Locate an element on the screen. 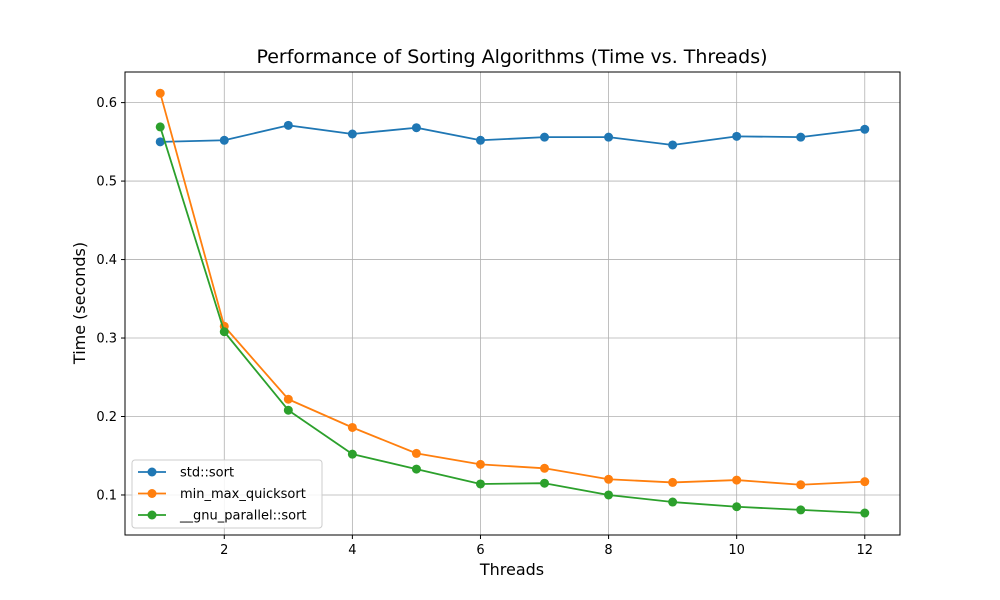  legend-item: std::sort is located at coordinates (186, 473).